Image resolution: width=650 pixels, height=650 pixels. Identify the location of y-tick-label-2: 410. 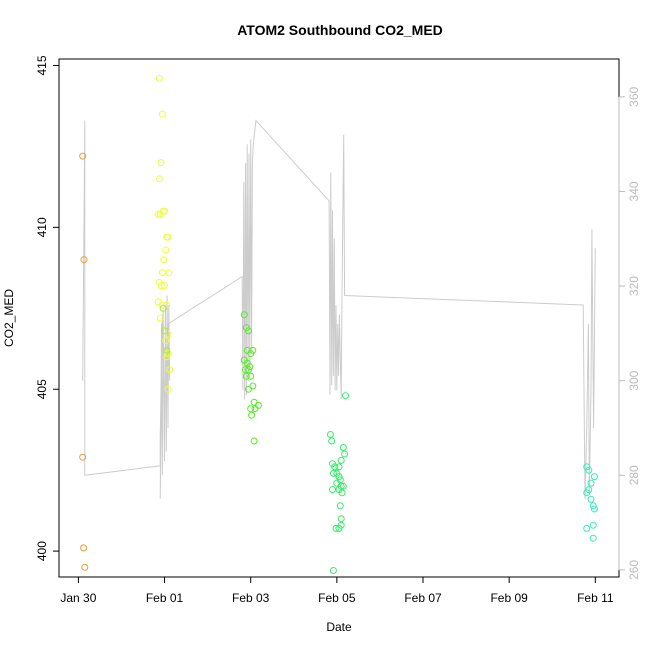
(42, 227).